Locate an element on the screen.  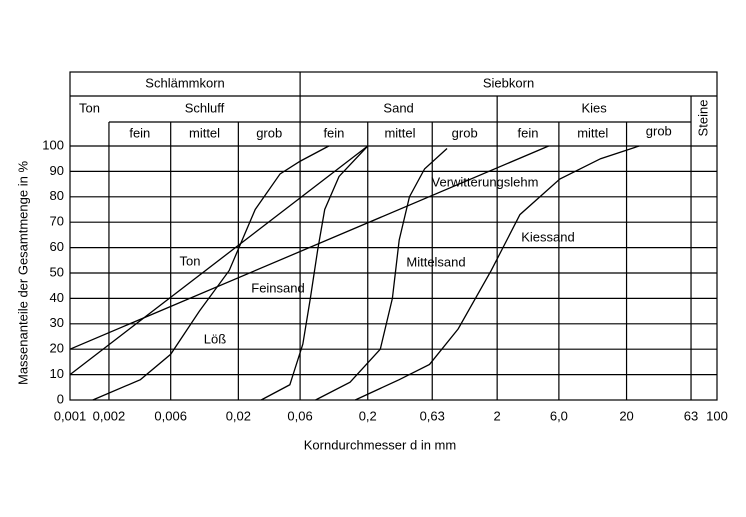
header-cell: Siebkorn is located at coordinates (508, 82).